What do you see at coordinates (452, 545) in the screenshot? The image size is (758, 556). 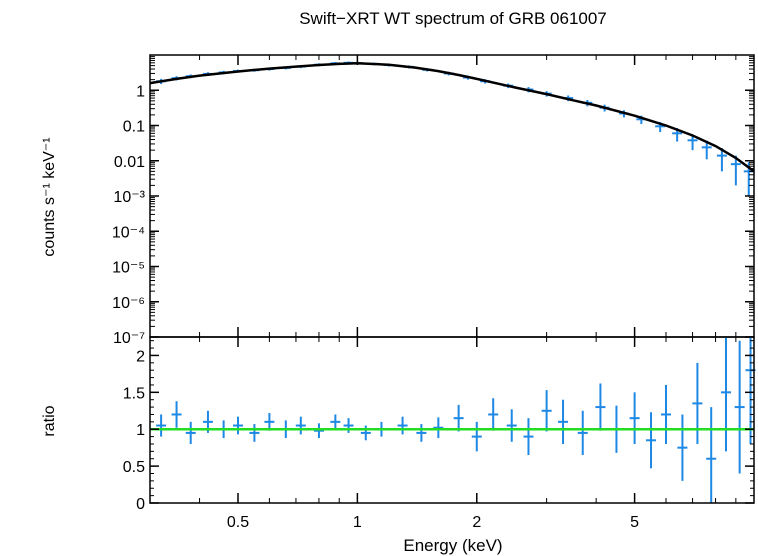 I see `x-axis-label: Energy (keV)` at bounding box center [452, 545].